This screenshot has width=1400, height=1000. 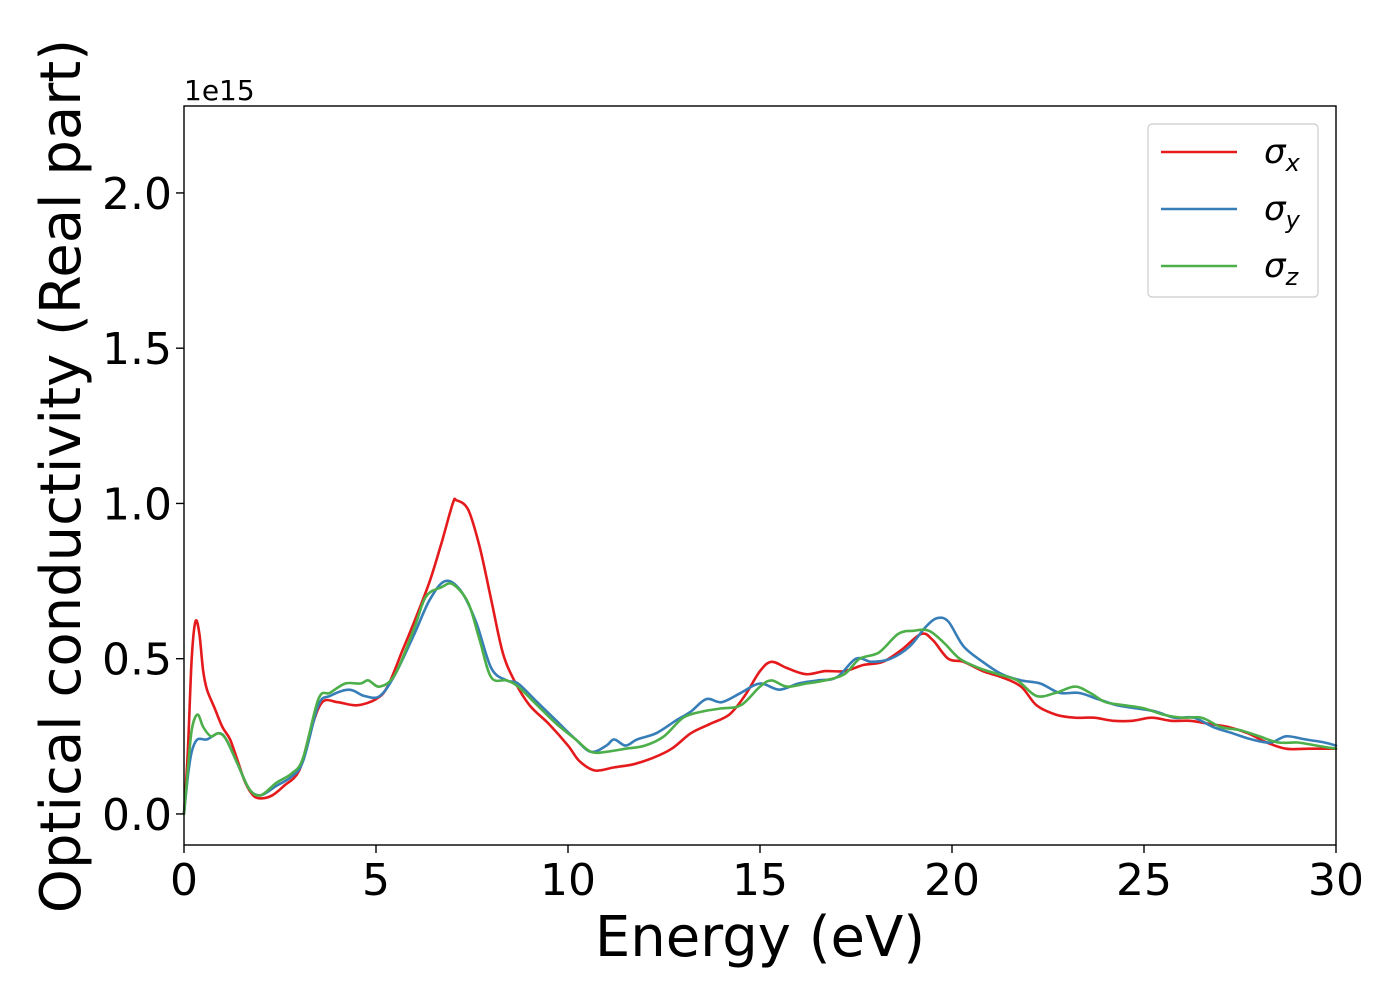 What do you see at coordinates (137, 349) in the screenshot?
I see `y-tick-label: 1.5` at bounding box center [137, 349].